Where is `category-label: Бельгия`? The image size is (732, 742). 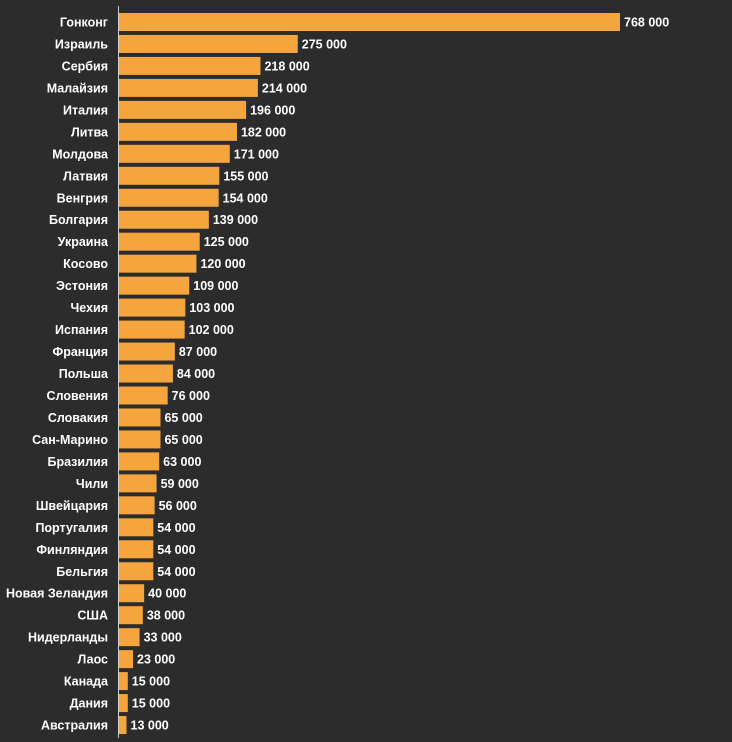
category-label: Бельгия is located at coordinates (82, 572).